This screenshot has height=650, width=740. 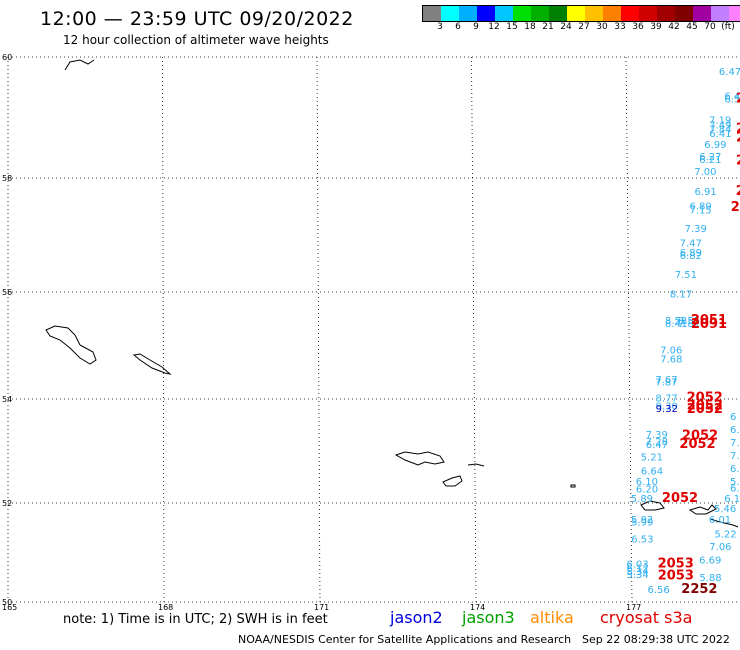 What do you see at coordinates (7, 399) in the screenshot?
I see `latitude-label: 54` at bounding box center [7, 399].